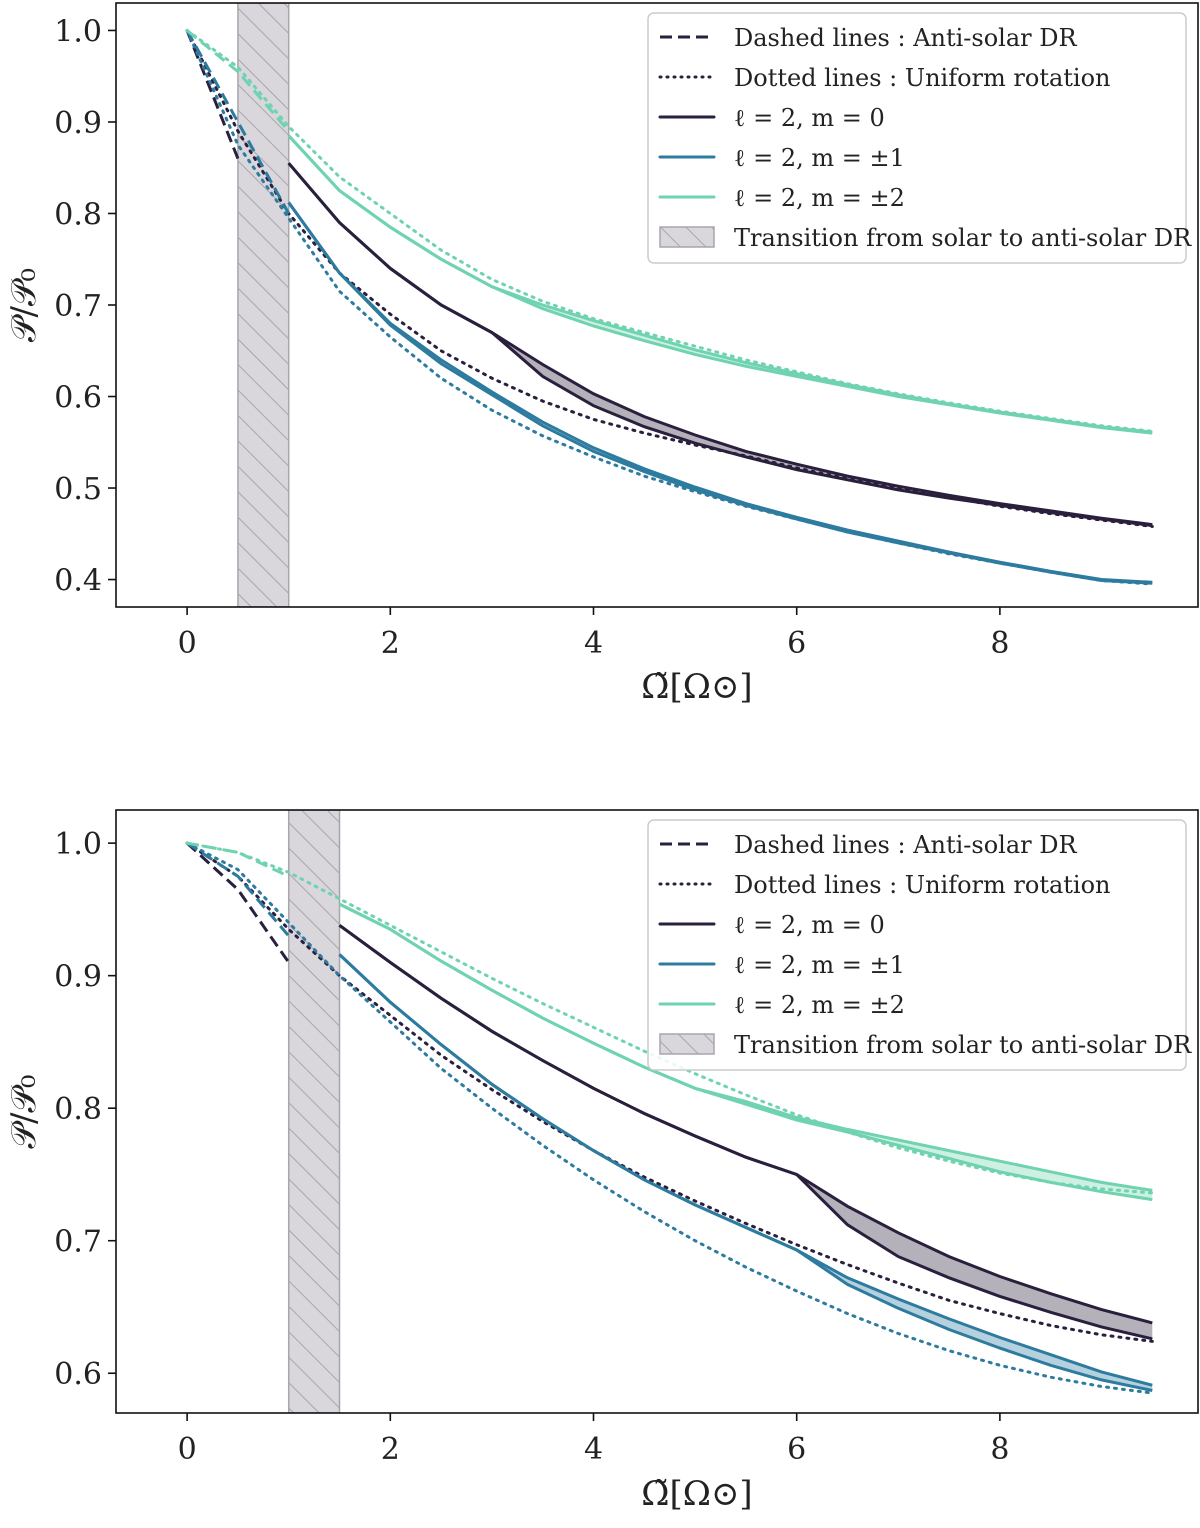 The height and width of the screenshot is (1528, 1200). What do you see at coordinates (78, 489) in the screenshot?
I see `y-tick-label: 0.5` at bounding box center [78, 489].